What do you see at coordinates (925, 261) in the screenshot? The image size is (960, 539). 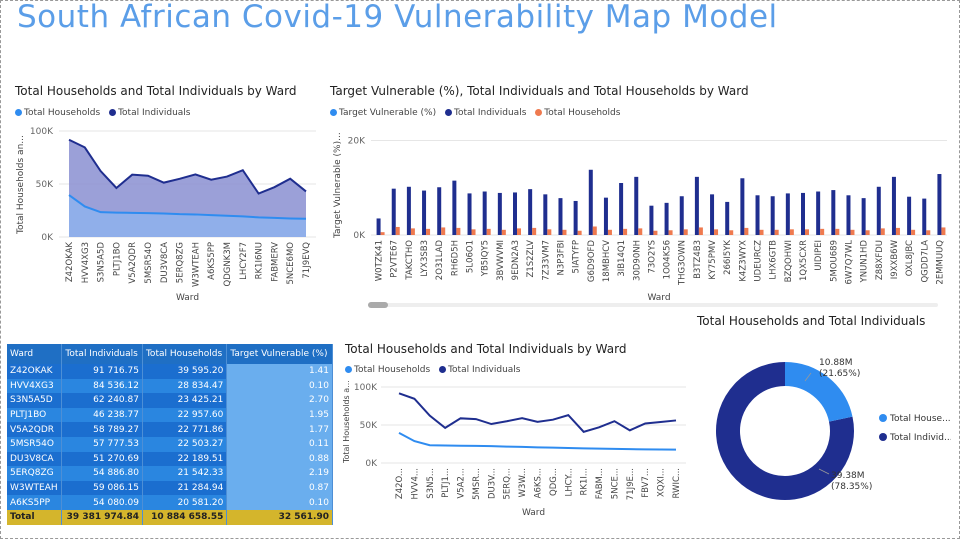 I see `x-tick-label: QGDD7LA` at bounding box center [925, 261].